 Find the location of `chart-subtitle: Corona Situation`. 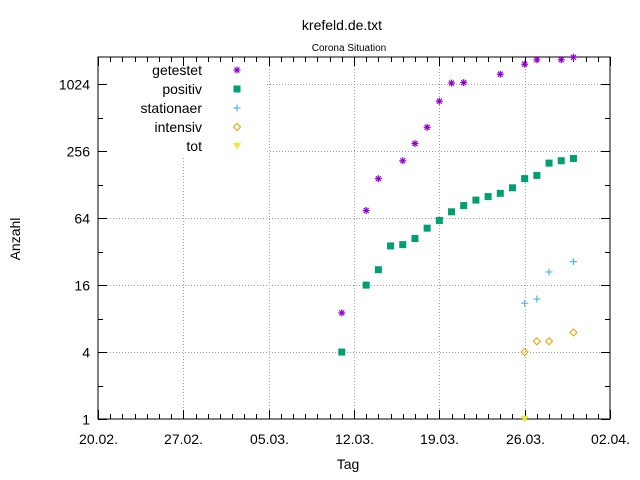

chart-subtitle: Corona Situation is located at coordinates (349, 48).